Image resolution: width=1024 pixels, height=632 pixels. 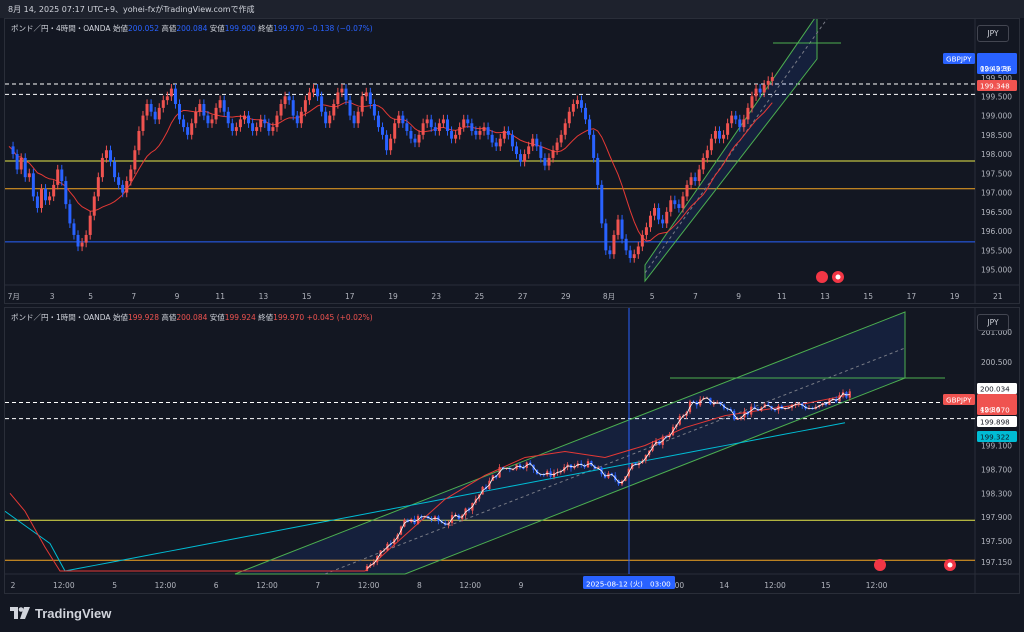 I want to click on price-tag: 199.970, so click(x=997, y=63).